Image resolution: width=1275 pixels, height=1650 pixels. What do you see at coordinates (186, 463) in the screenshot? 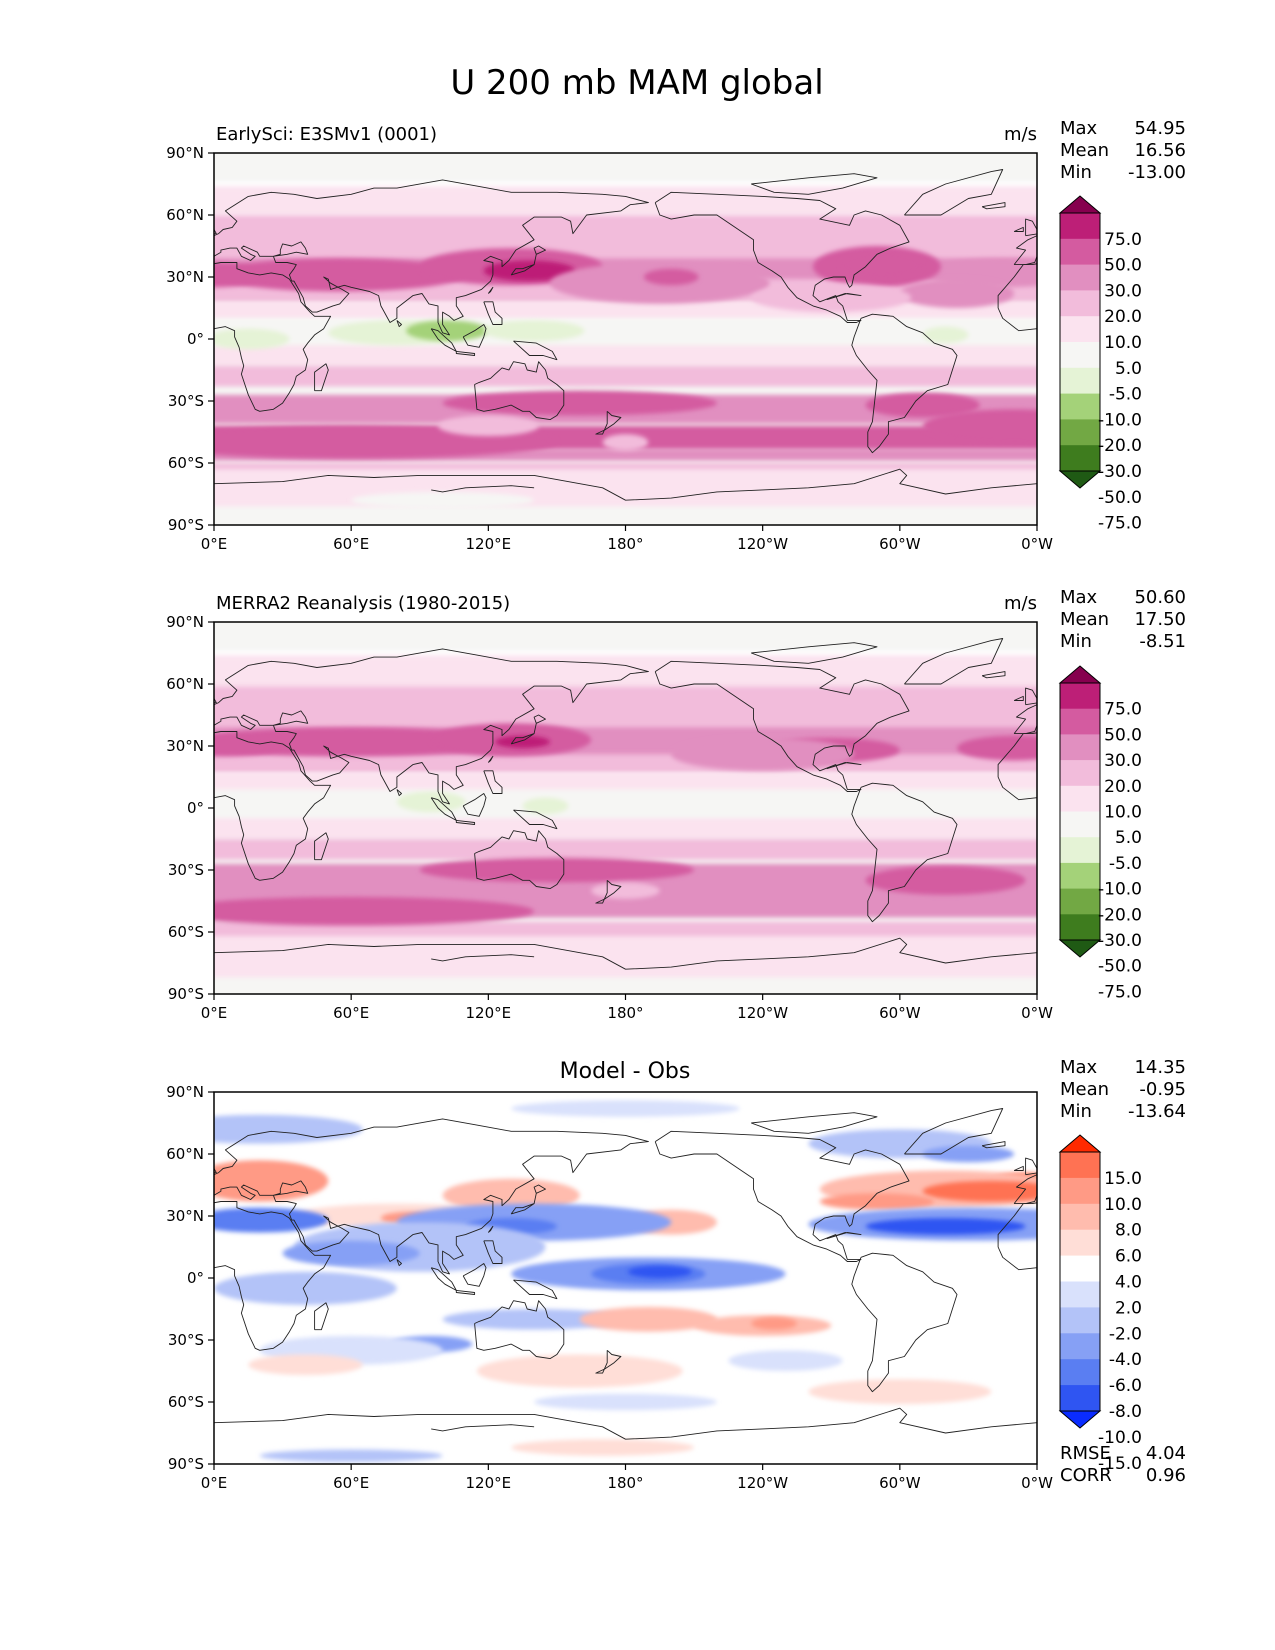
I see `lat-tick-label: 60°S` at bounding box center [186, 463].